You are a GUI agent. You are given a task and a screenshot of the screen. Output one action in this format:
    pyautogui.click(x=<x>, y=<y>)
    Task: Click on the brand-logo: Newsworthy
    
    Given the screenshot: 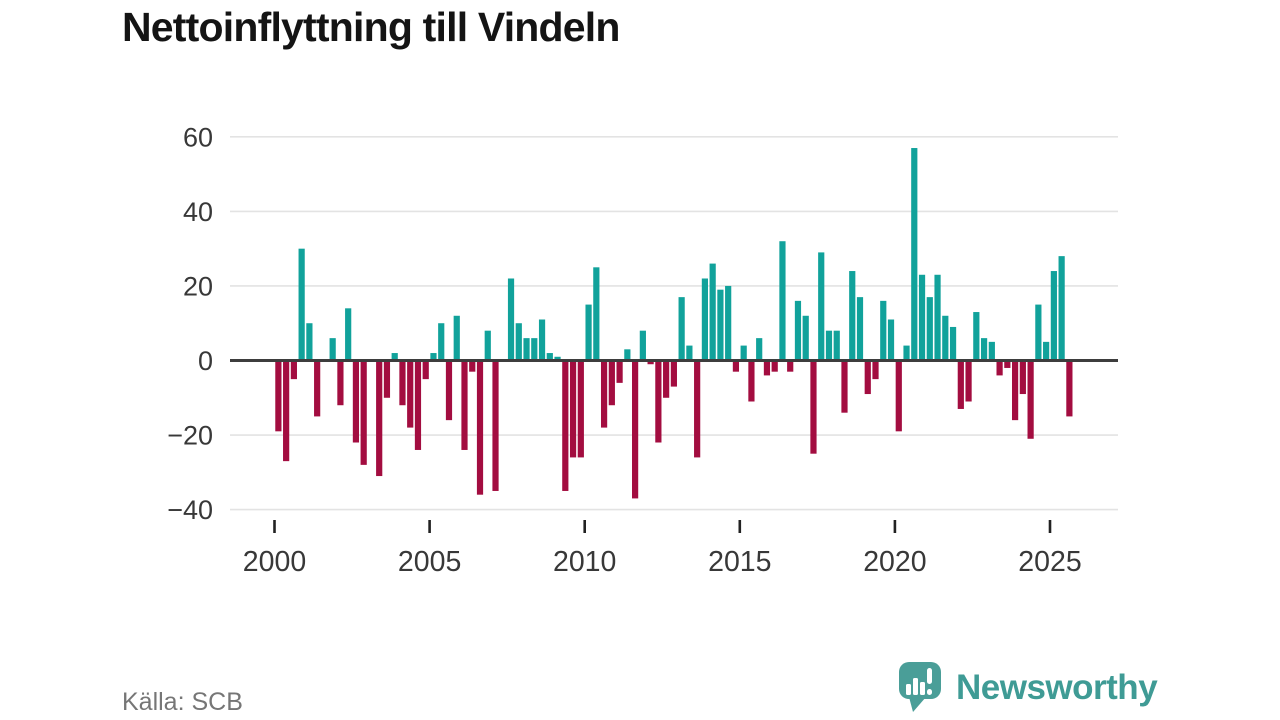 What is the action you would take?
    pyautogui.click(x=1028, y=687)
    